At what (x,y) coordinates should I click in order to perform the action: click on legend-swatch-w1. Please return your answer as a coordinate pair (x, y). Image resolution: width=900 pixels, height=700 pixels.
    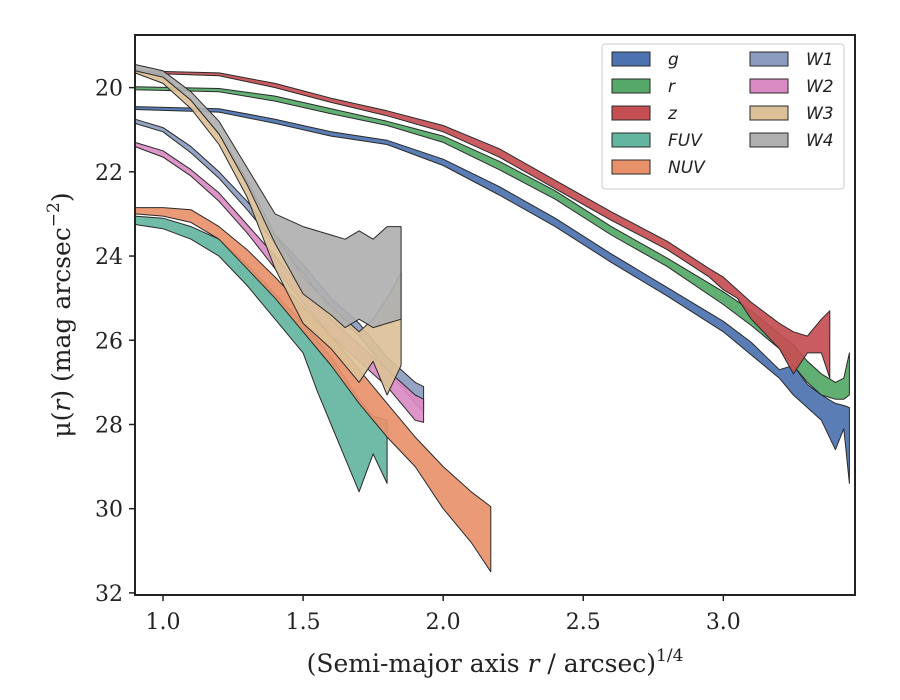
    Looking at the image, I should click on (769, 59).